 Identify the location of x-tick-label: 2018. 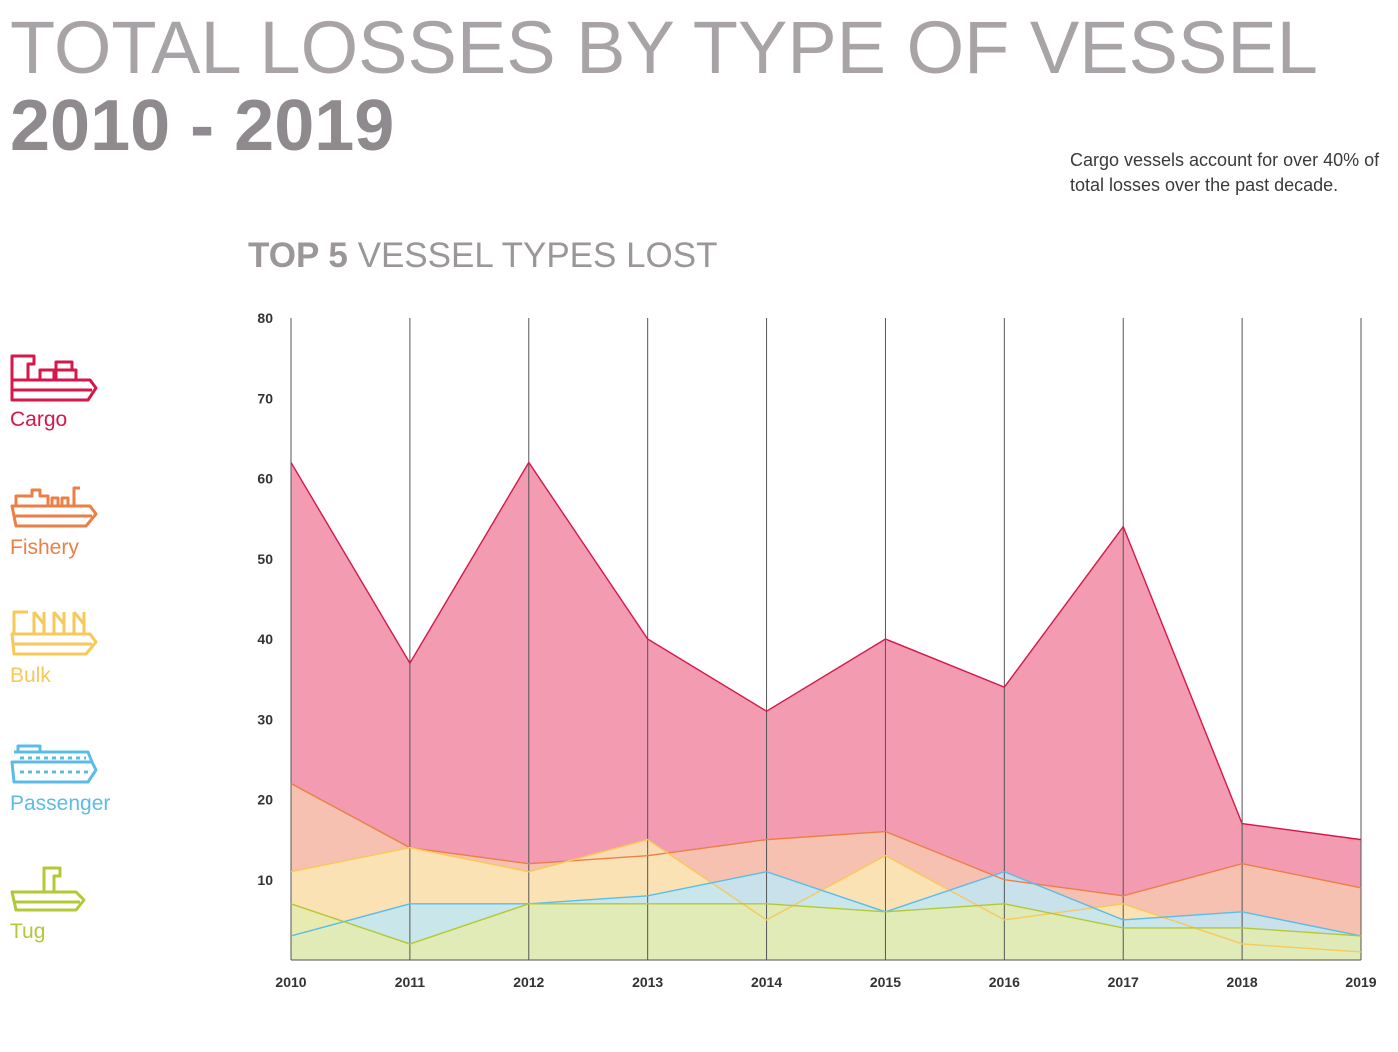
(1242, 982).